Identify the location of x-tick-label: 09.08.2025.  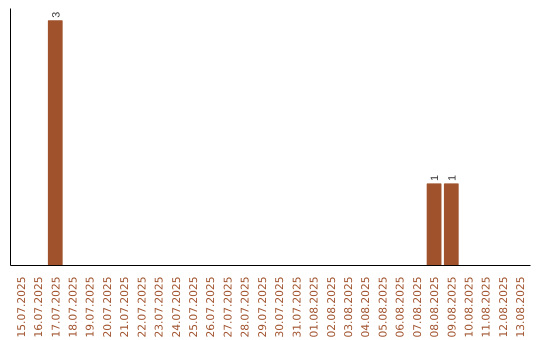
(451, 307).